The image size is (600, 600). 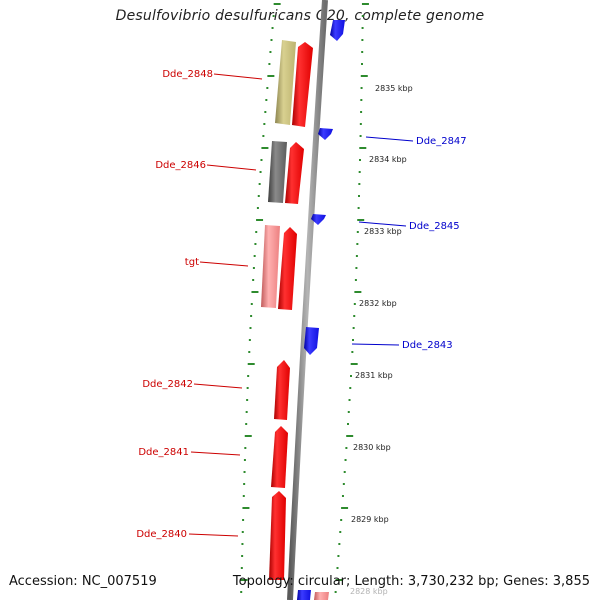 I want to click on genome-backbone, so click(x=307, y=300).